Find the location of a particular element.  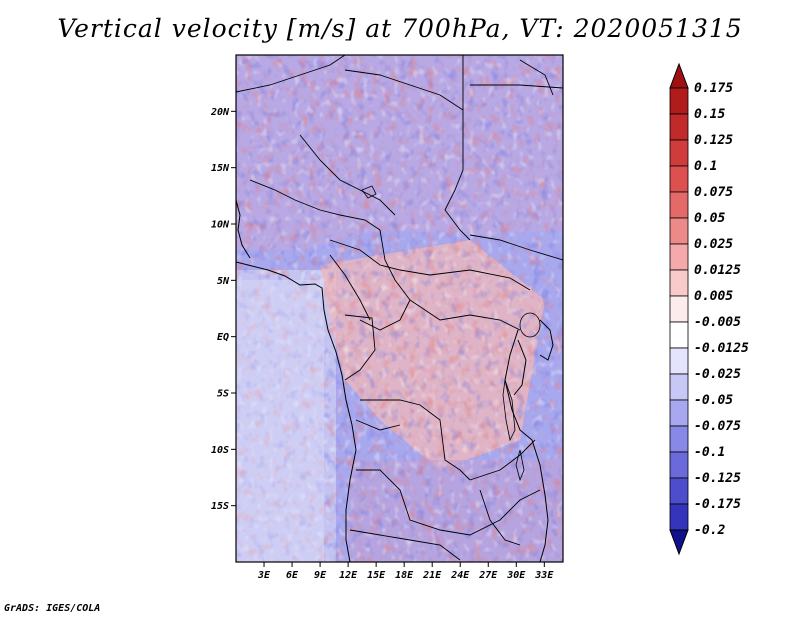

x-tick-label: 27E is located at coordinates (488, 575).